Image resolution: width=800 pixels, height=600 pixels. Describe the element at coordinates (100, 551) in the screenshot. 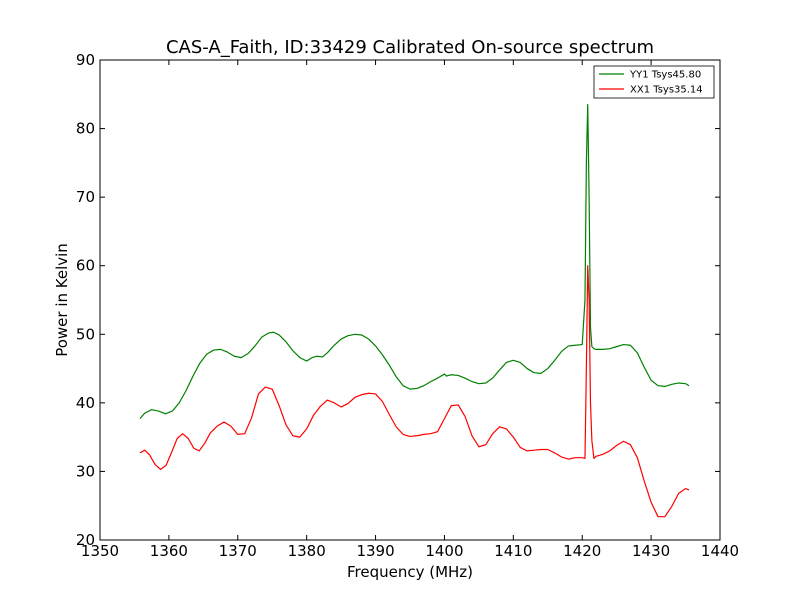

I see `x-tick-label: 1350` at that location.